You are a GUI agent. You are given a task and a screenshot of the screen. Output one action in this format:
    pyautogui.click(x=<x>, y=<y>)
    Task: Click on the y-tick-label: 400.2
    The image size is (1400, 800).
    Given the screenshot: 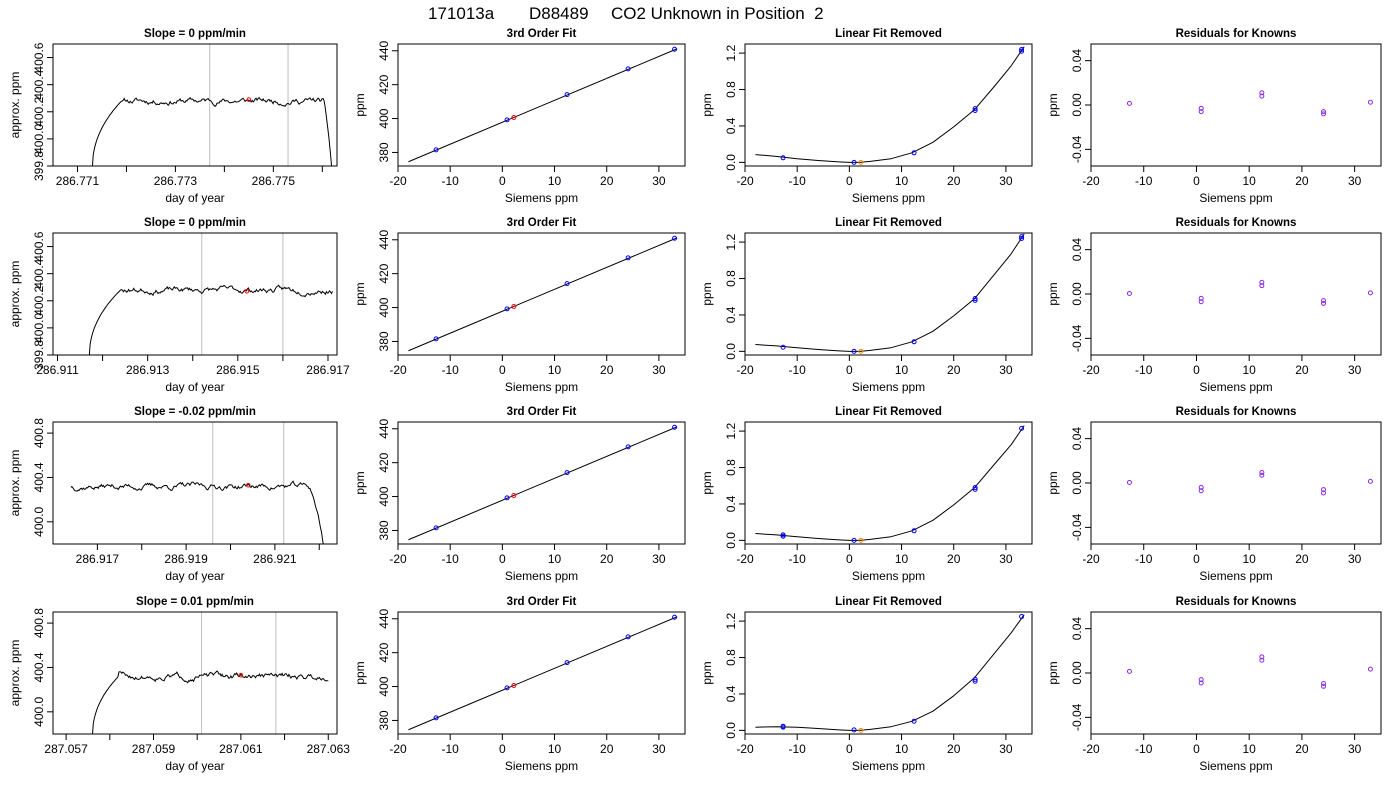 What is the action you would take?
    pyautogui.click(x=39, y=300)
    